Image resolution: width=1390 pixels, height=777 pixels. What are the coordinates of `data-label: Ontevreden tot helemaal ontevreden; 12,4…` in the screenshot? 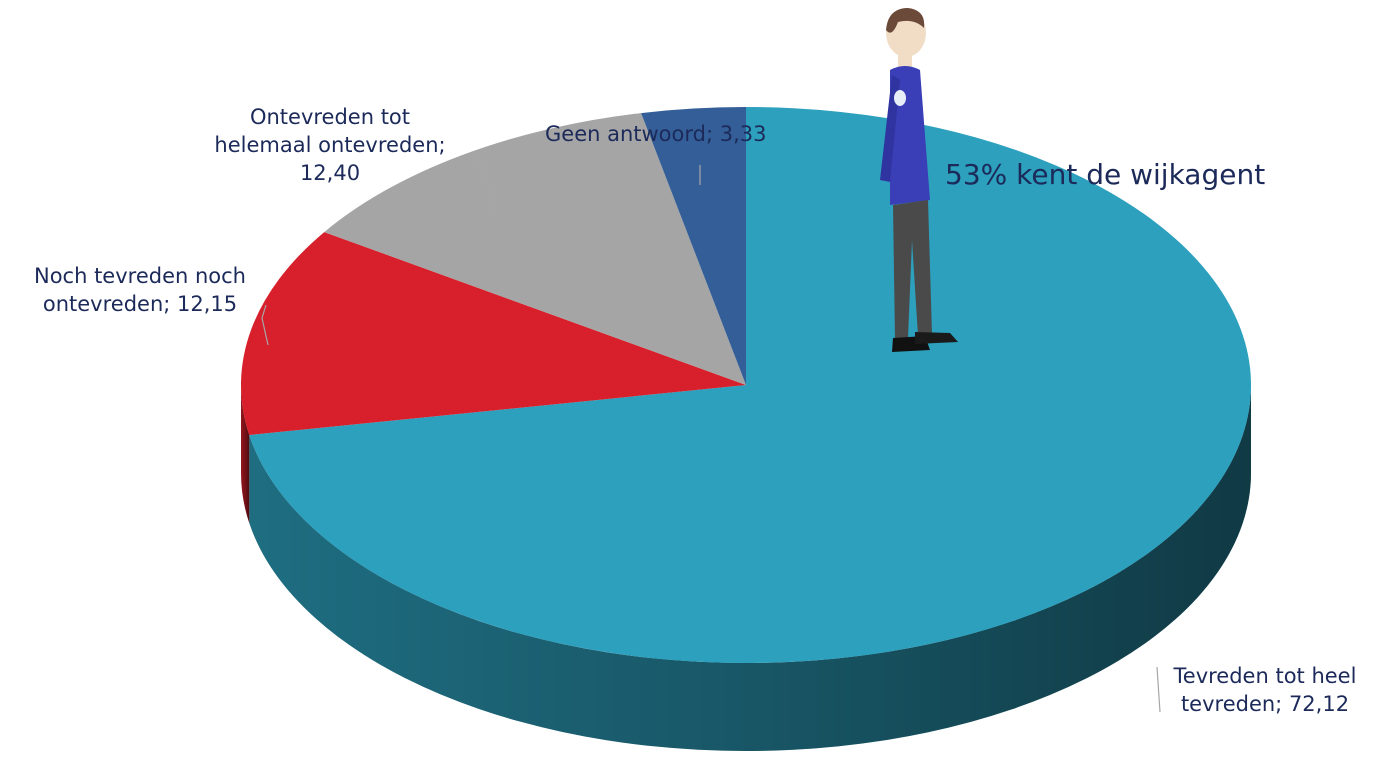 It's located at (330, 145).